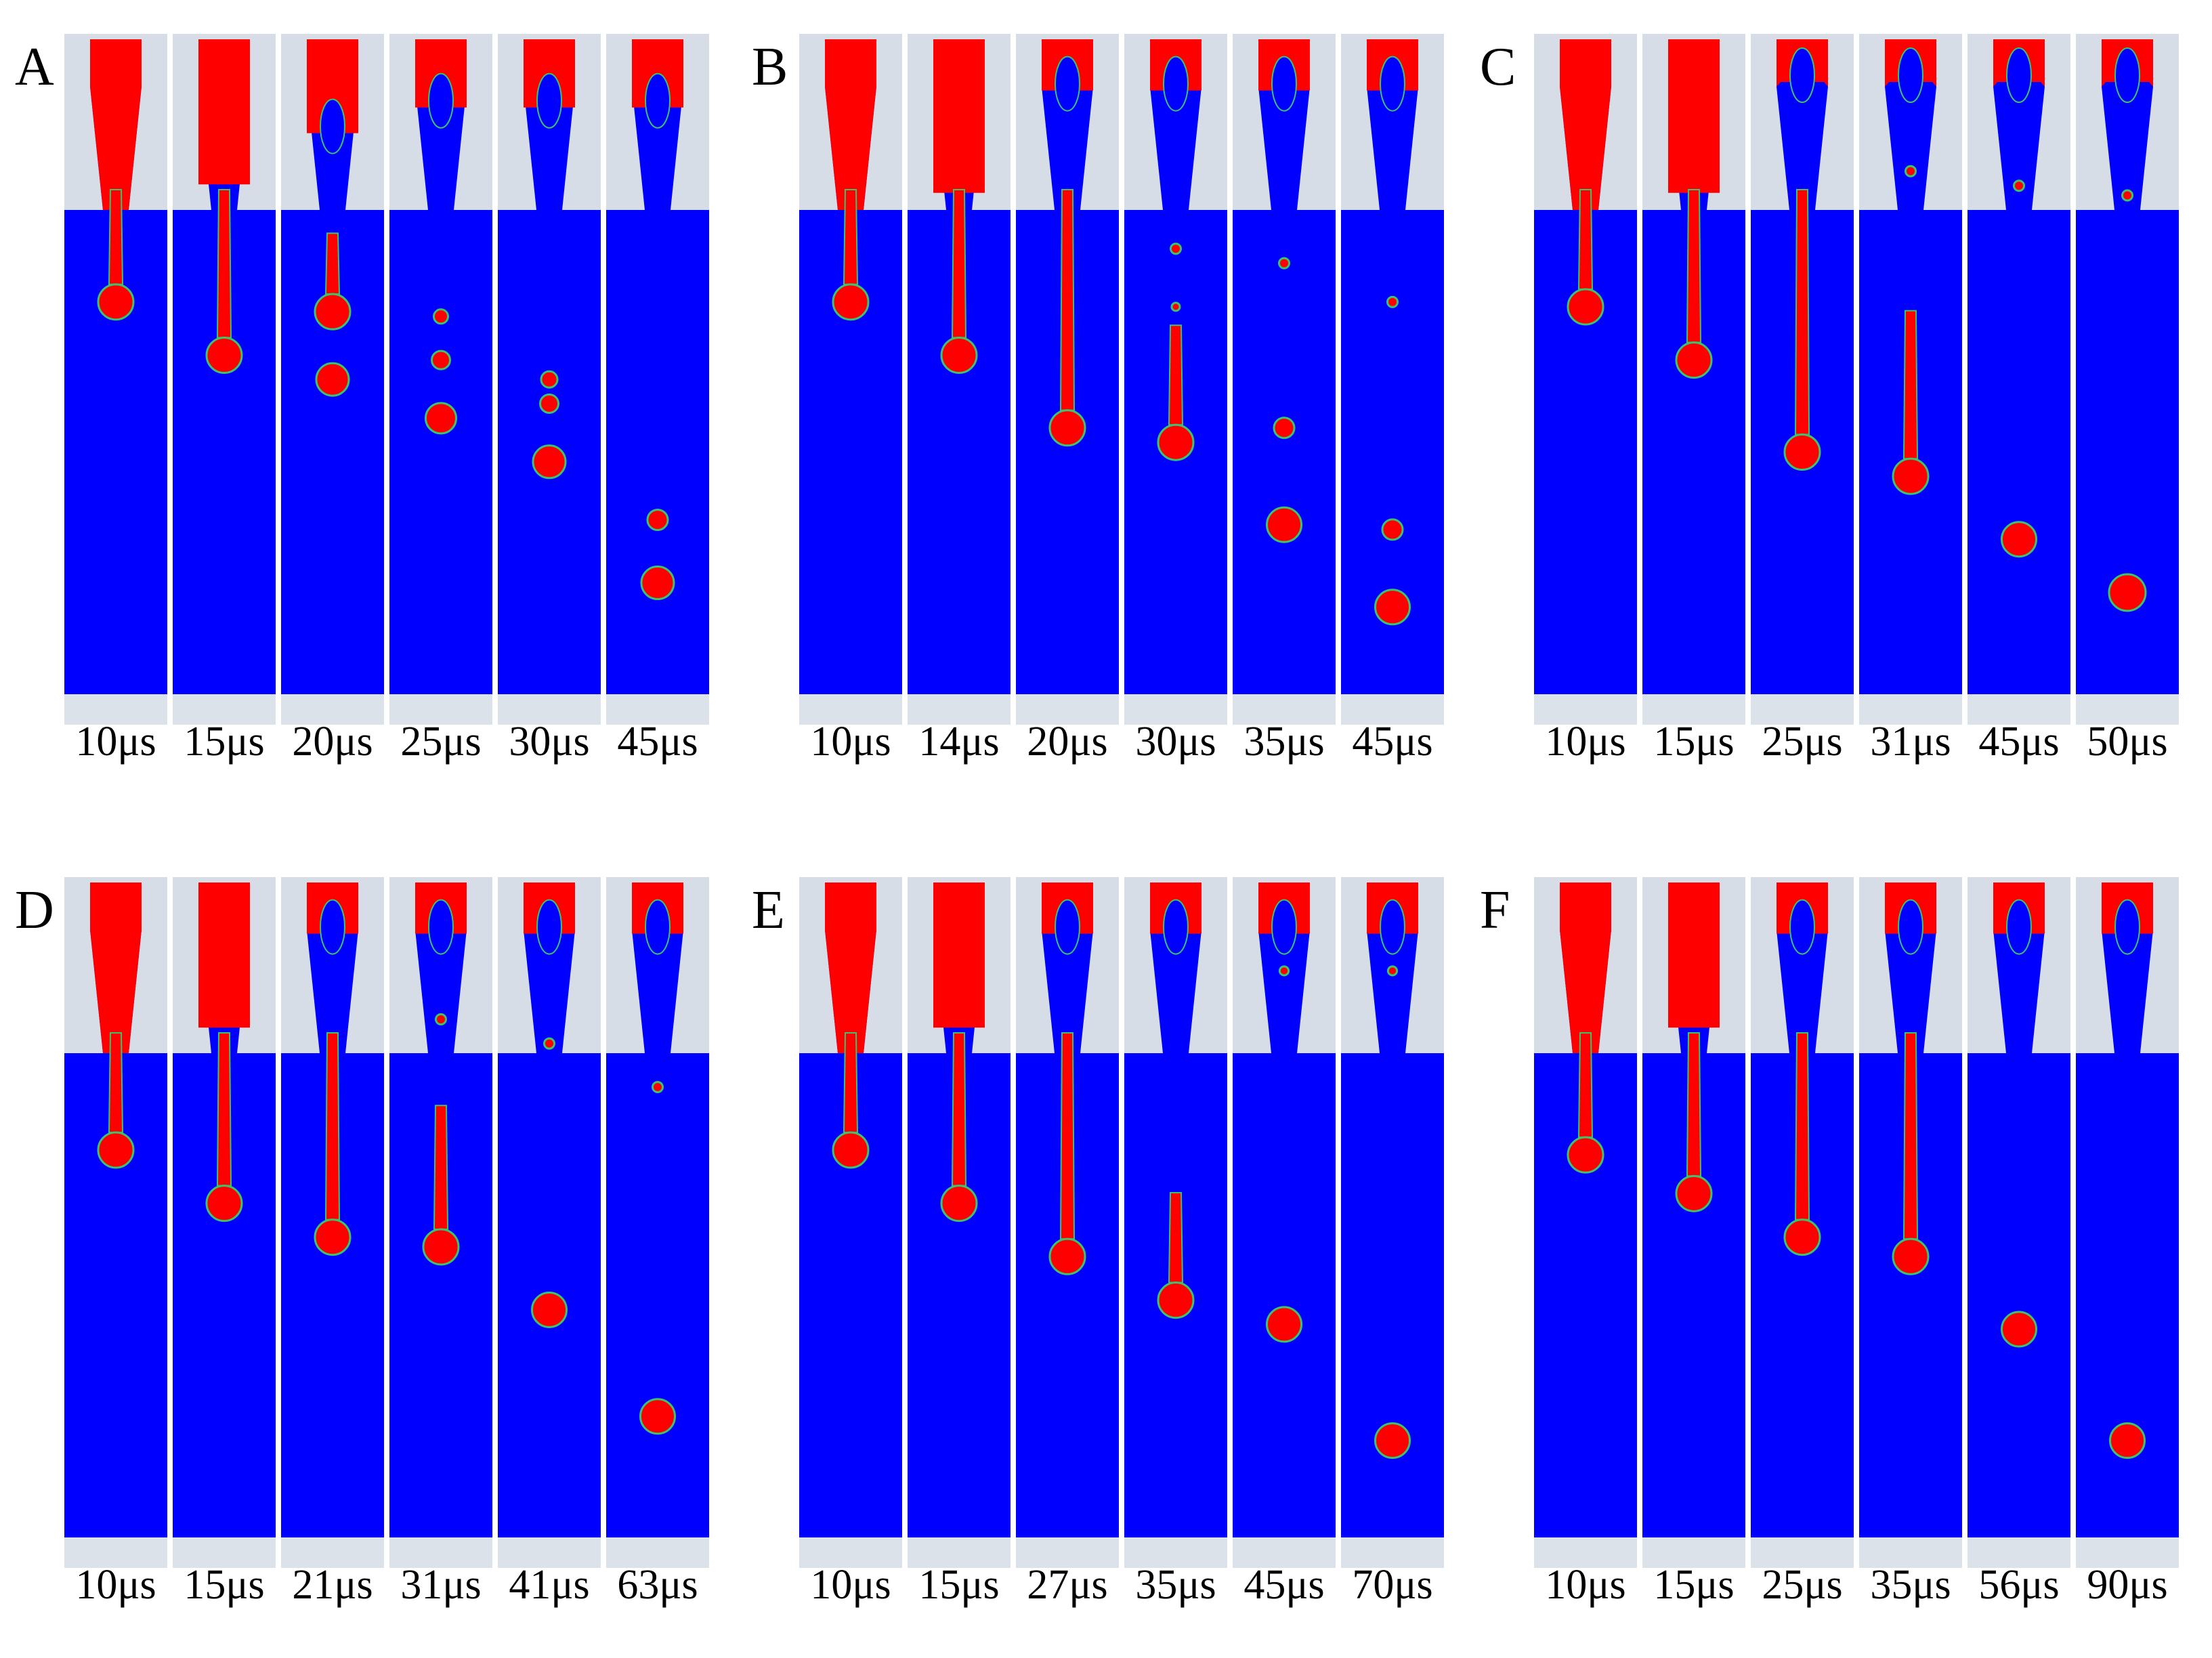 Image resolution: width=2212 pixels, height=1658 pixels. I want to click on panel-letter: A, so click(34, 67).